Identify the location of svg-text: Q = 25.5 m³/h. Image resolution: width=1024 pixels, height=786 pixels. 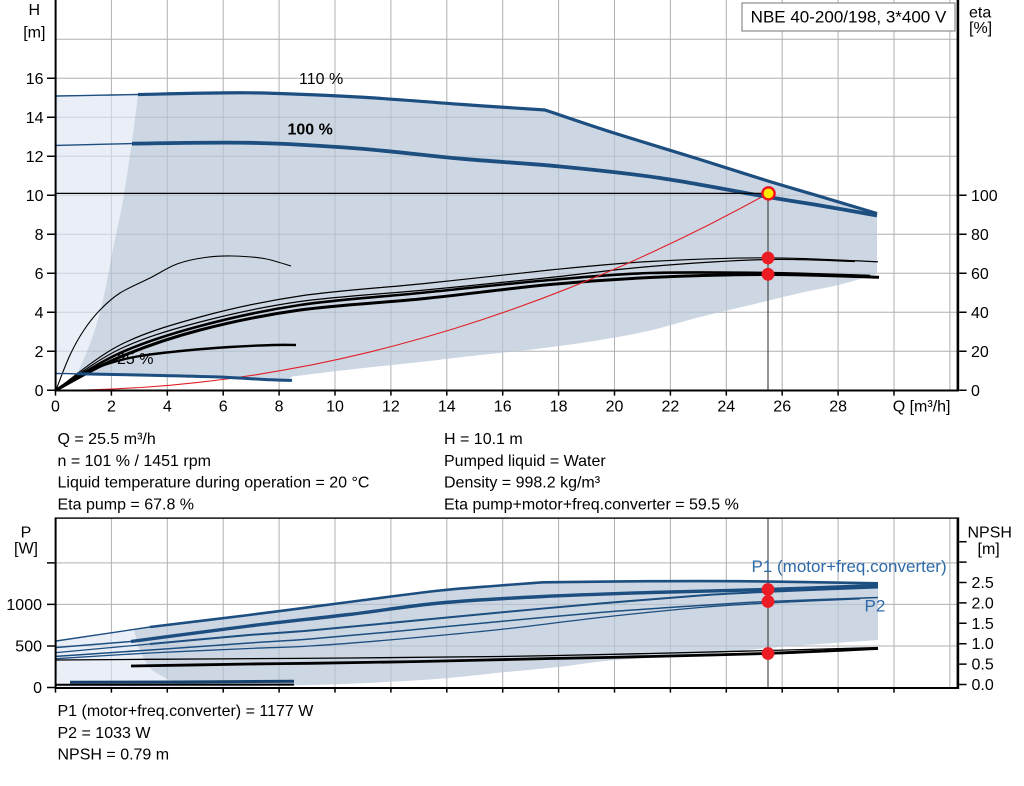
(107, 439).